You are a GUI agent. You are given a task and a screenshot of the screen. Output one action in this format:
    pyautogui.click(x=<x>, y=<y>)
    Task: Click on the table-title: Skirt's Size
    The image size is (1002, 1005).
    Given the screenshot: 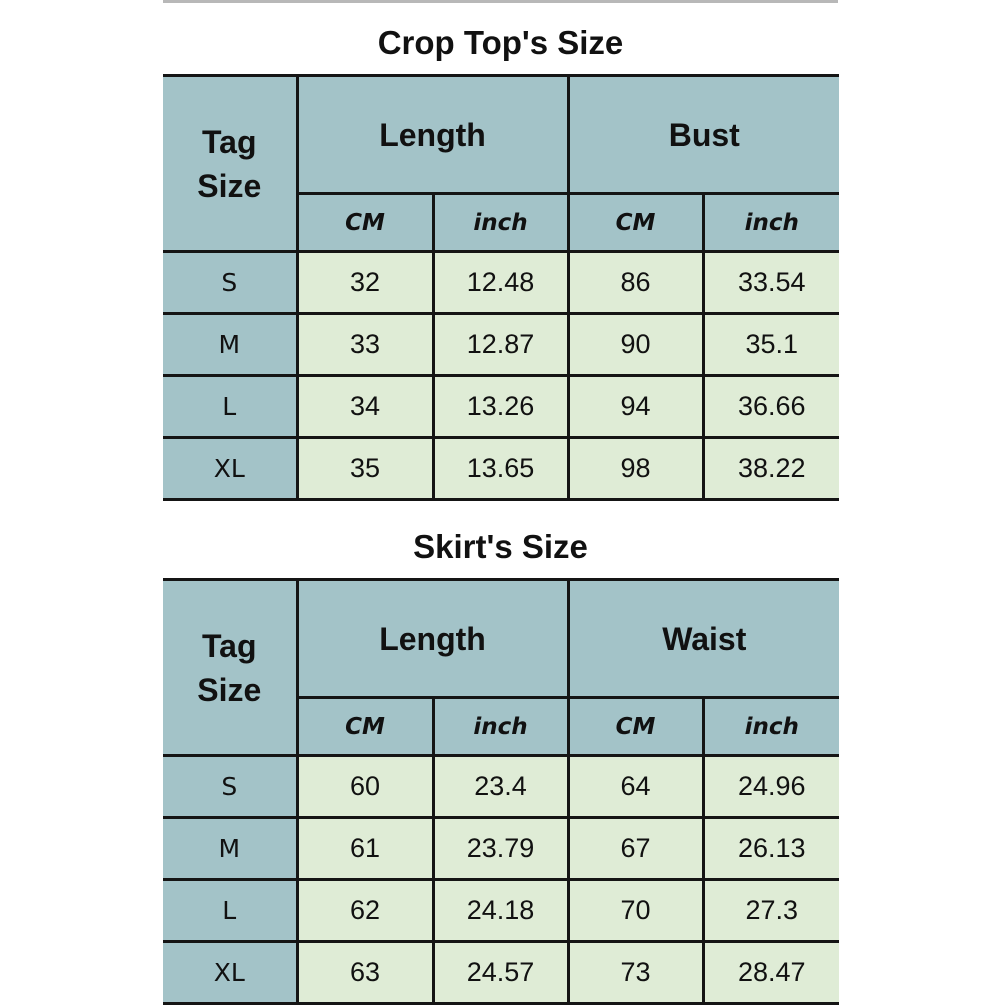 What is the action you would take?
    pyautogui.click(x=500, y=546)
    